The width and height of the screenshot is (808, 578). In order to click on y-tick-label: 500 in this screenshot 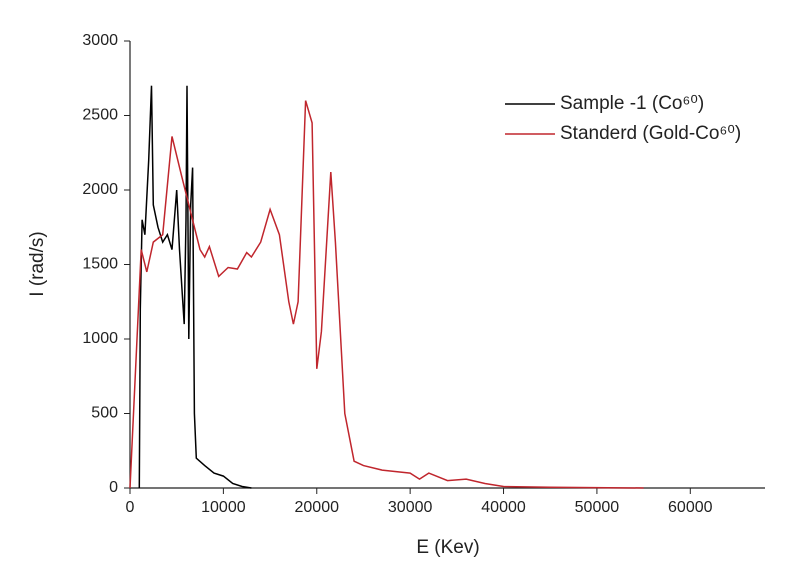, I will do `click(104, 413)`.